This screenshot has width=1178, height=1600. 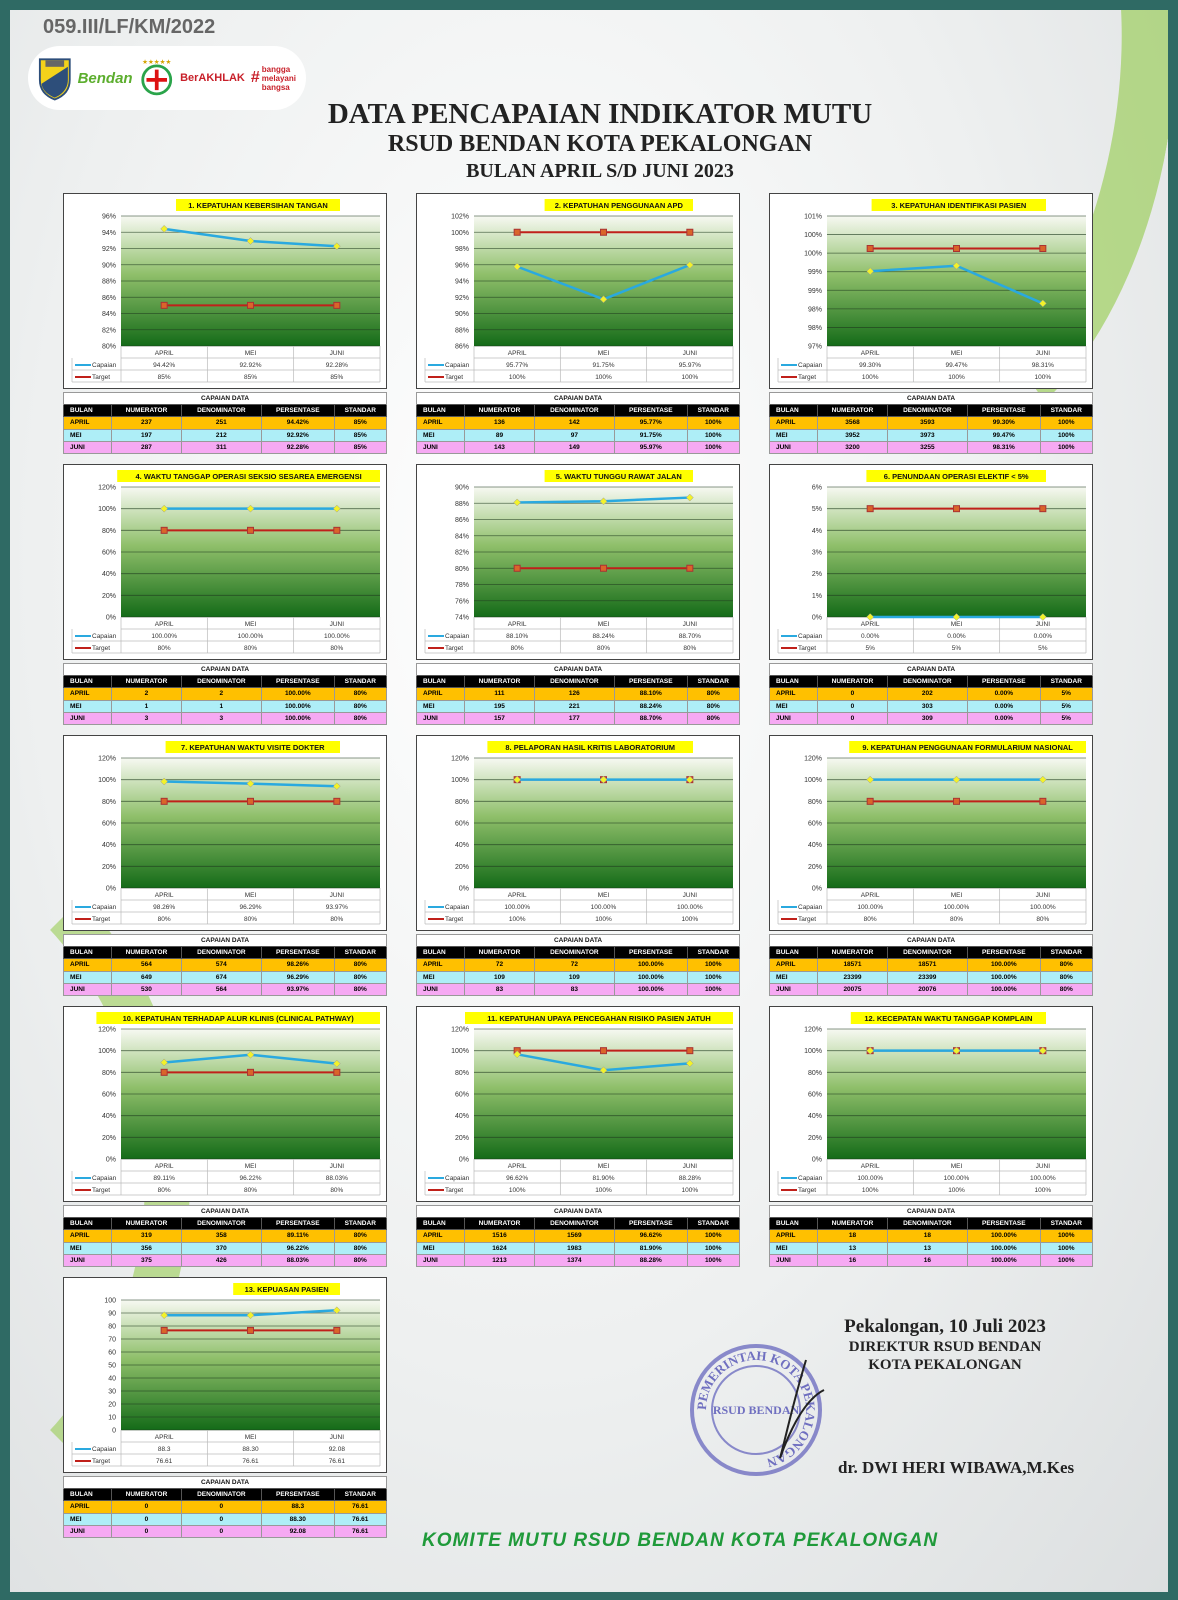 I want to click on data-label: 95.77%, so click(x=517, y=365).